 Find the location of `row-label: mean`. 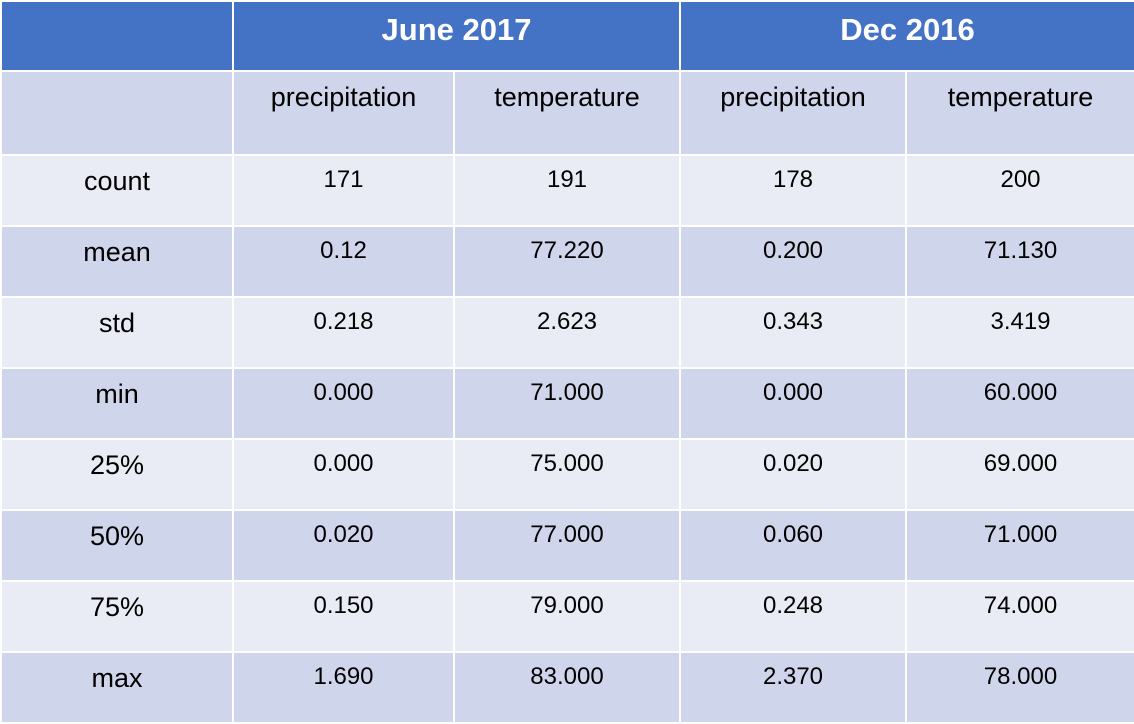

row-label: mean is located at coordinates (117, 261).